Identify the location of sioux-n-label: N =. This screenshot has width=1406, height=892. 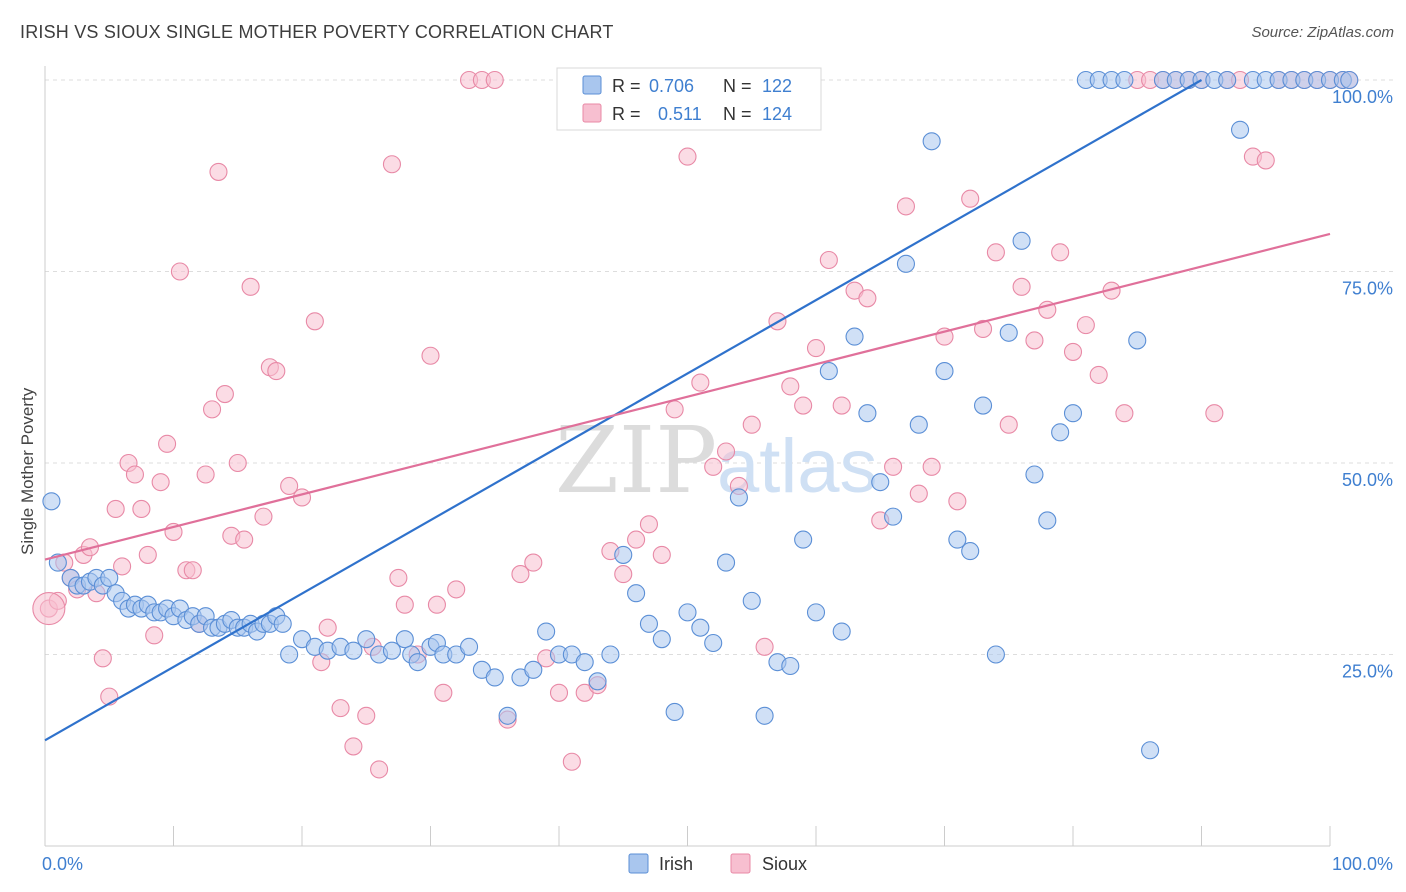
(737, 114).